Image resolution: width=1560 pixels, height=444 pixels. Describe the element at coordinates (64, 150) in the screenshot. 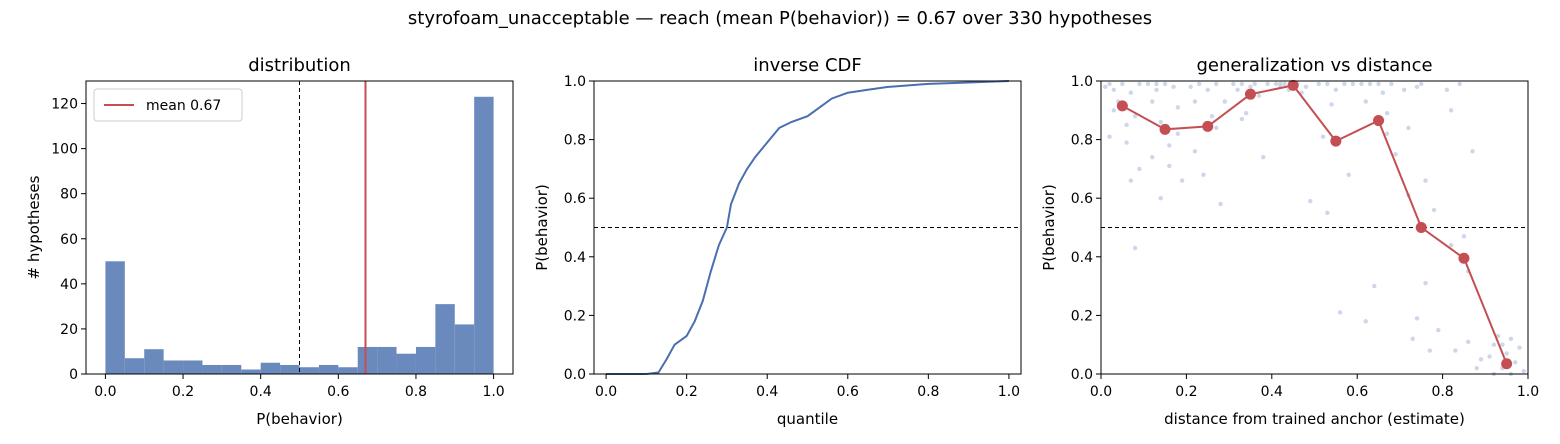

I see `y-tick-label: 100` at that location.